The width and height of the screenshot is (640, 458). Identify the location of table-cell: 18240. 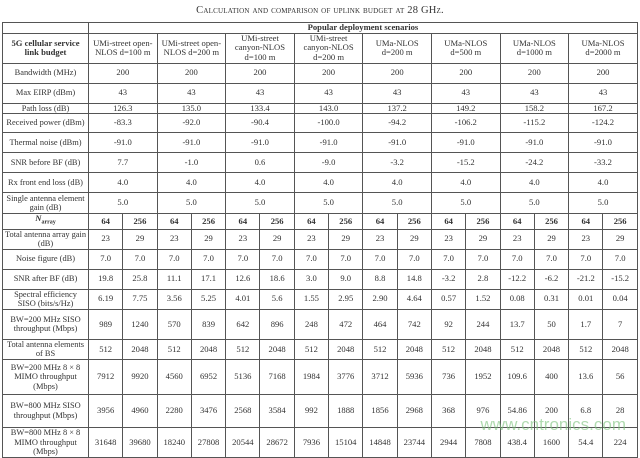
(174, 442).